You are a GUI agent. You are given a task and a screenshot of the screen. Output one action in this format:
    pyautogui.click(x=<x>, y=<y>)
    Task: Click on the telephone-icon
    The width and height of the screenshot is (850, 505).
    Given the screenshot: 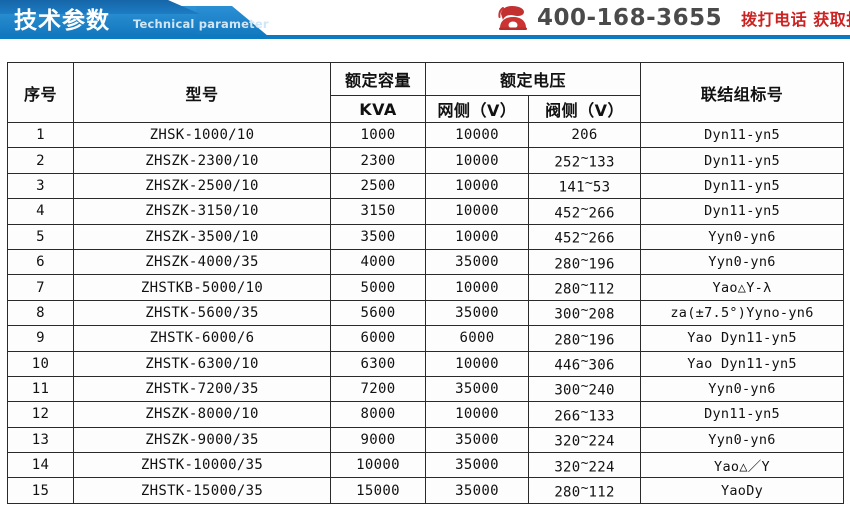 What is the action you would take?
    pyautogui.click(x=513, y=18)
    